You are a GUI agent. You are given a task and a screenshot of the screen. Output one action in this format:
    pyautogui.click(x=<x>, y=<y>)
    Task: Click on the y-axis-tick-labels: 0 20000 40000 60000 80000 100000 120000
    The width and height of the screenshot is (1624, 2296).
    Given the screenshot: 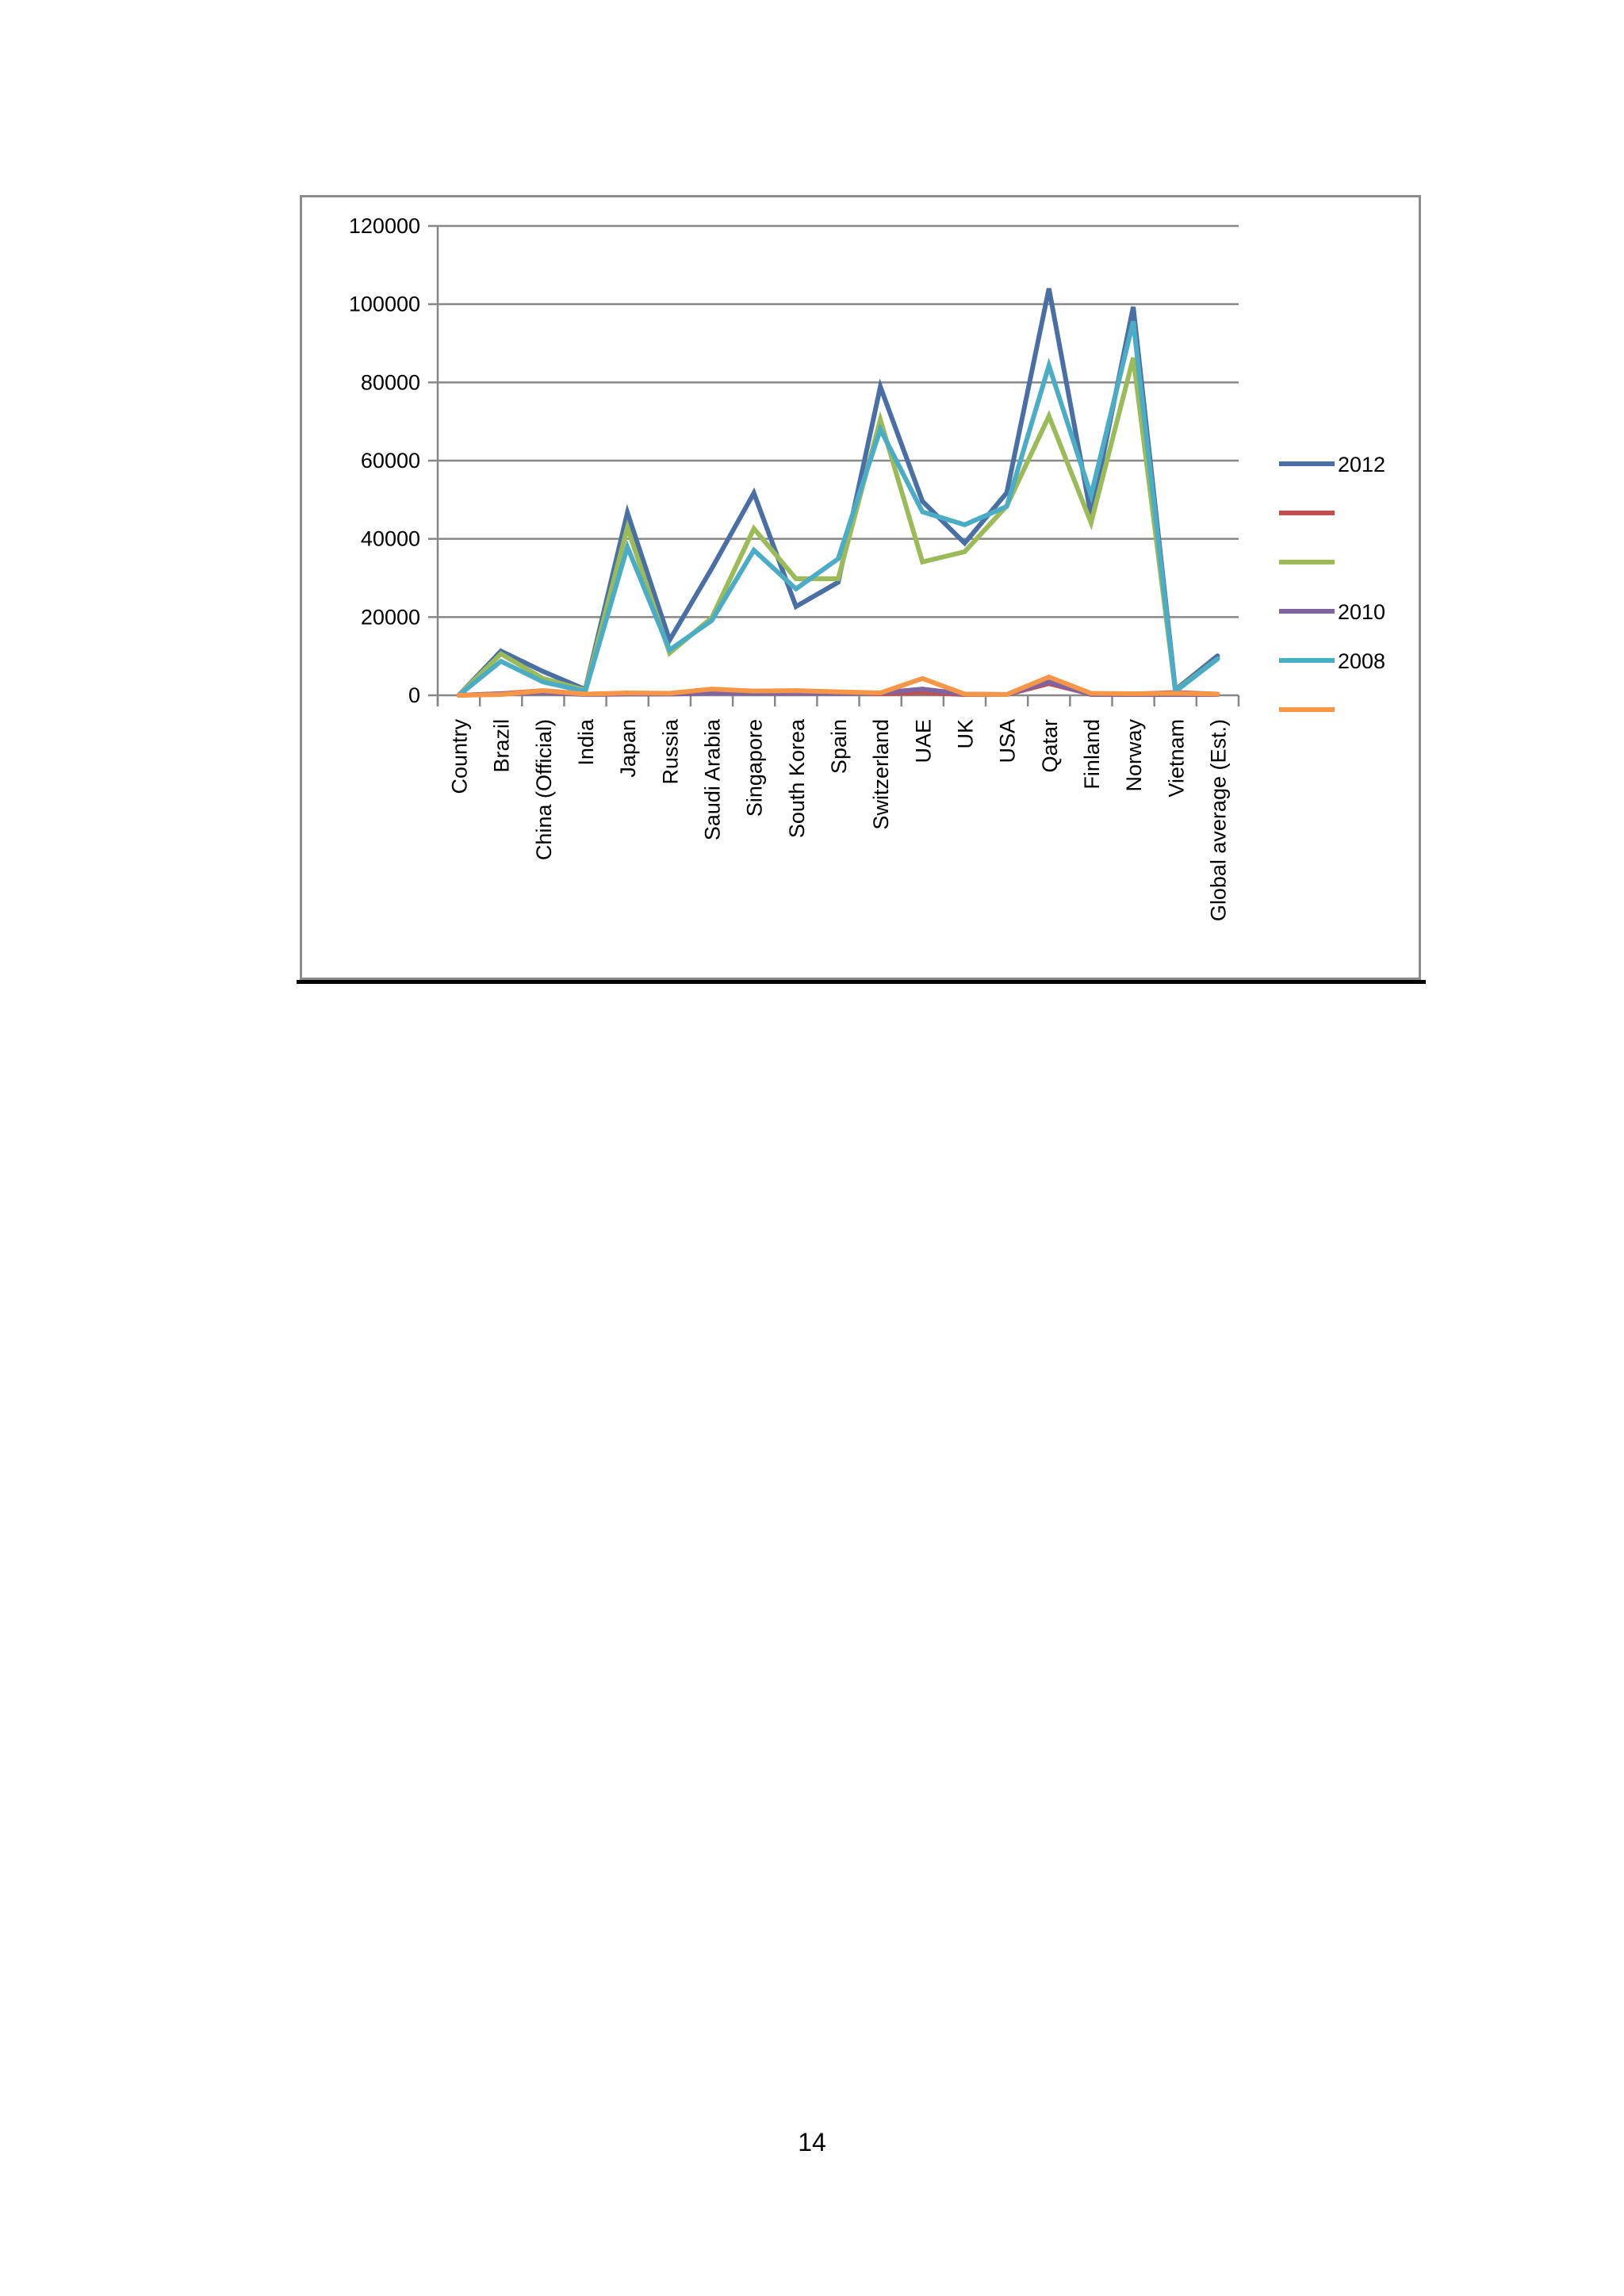 What is the action you would take?
    pyautogui.click(x=384, y=461)
    